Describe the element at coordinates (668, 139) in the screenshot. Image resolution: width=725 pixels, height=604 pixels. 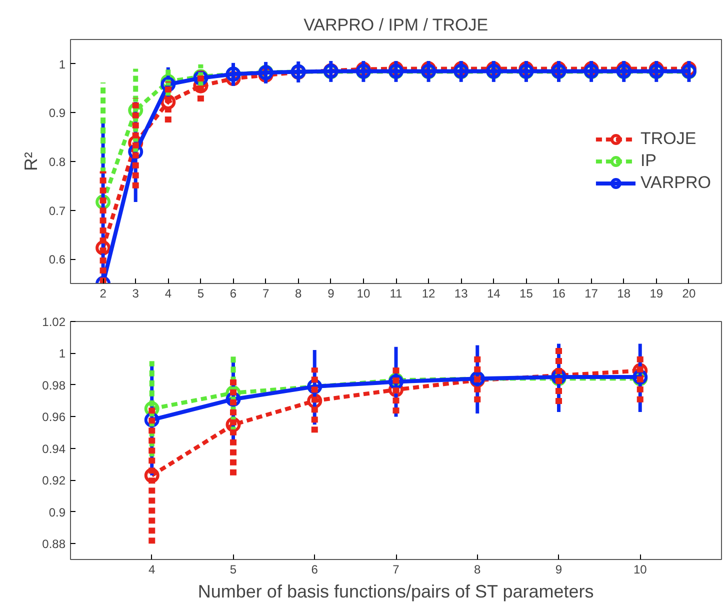
I see `legend-label: TROJE` at that location.